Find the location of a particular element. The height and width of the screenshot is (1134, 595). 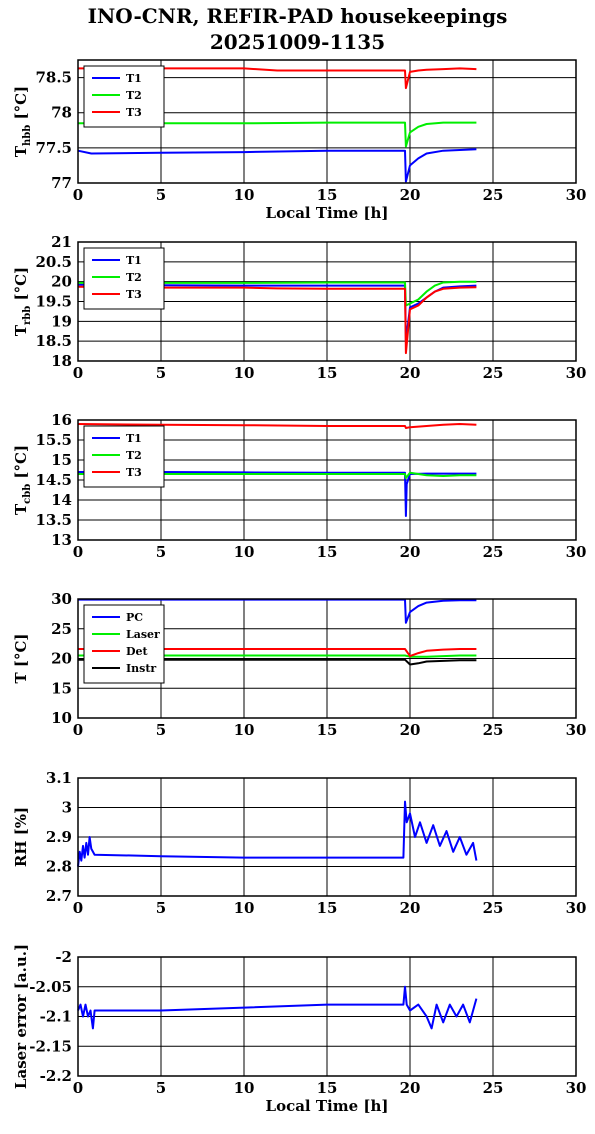

panel-1-frame is located at coordinates (327, 121).